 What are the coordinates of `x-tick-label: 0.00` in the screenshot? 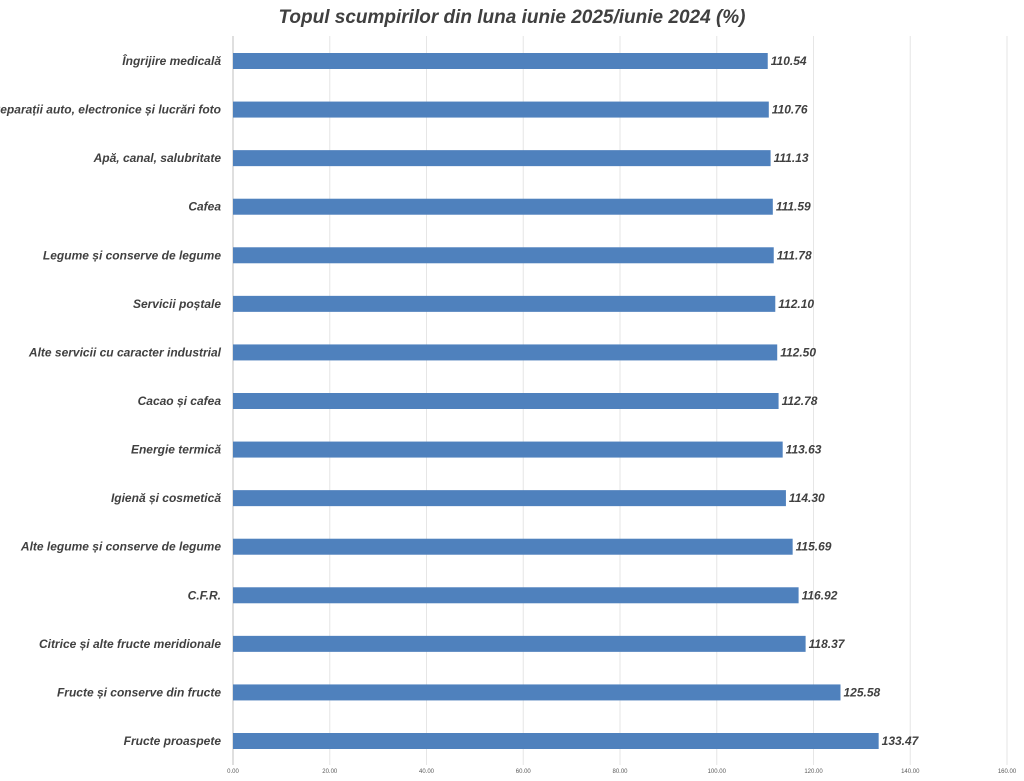 It's located at (233, 772).